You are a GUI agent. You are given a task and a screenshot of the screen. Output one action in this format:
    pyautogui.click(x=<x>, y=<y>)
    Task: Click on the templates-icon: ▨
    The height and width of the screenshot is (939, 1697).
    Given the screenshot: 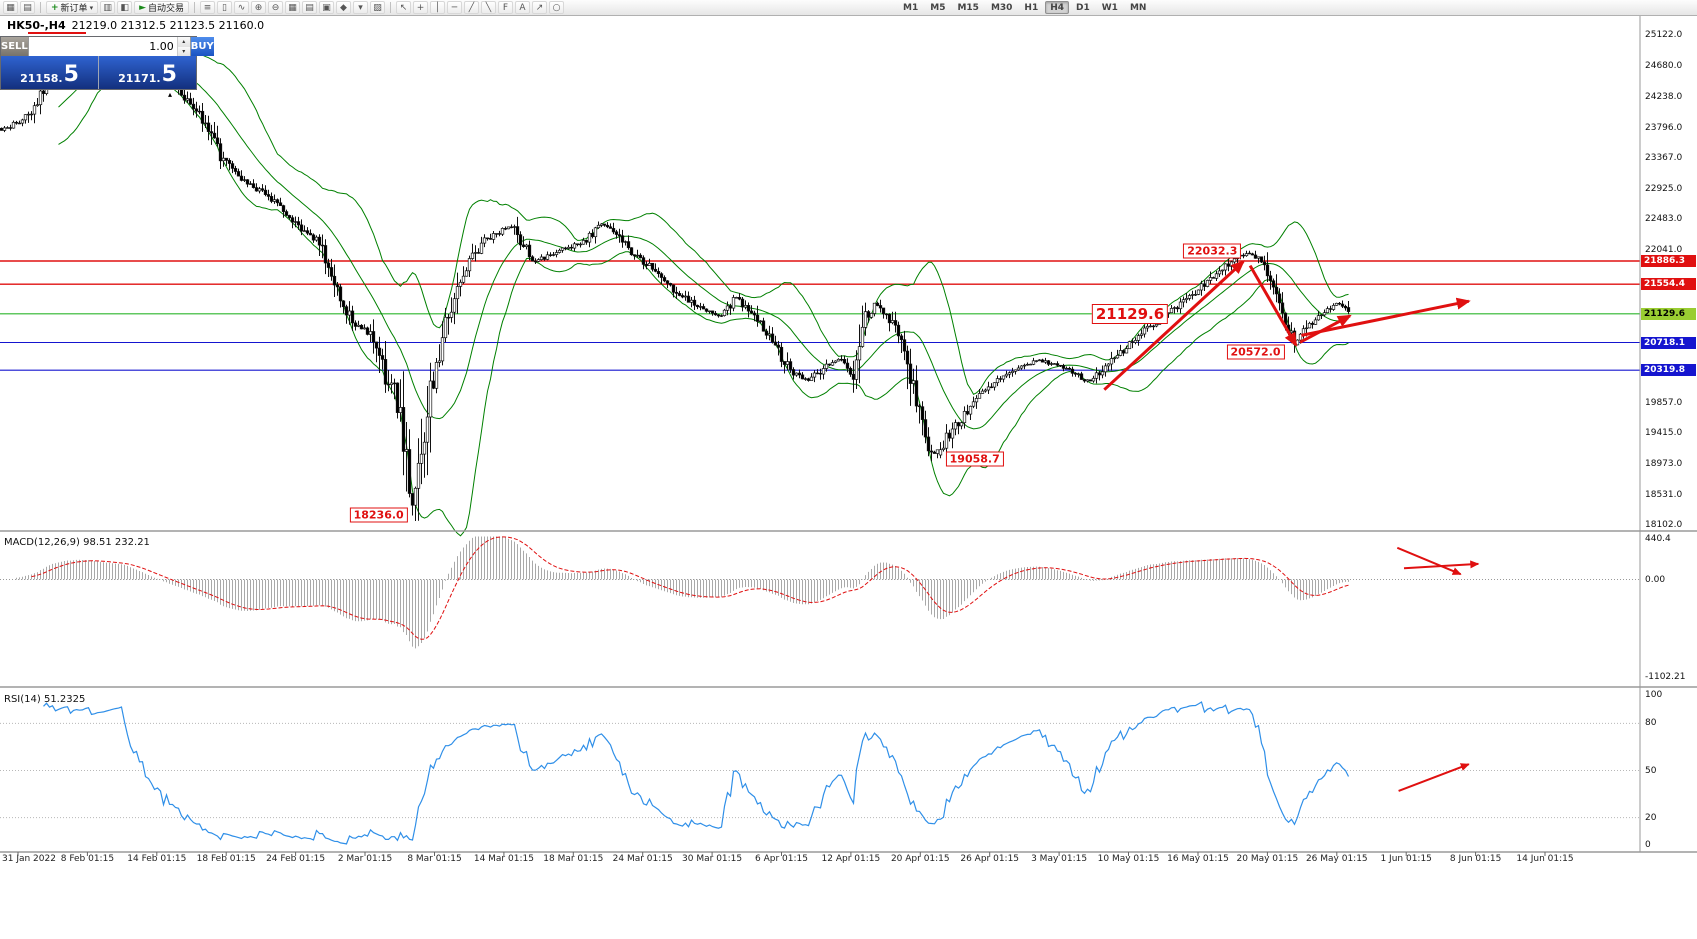 What is the action you would take?
    pyautogui.click(x=378, y=7)
    